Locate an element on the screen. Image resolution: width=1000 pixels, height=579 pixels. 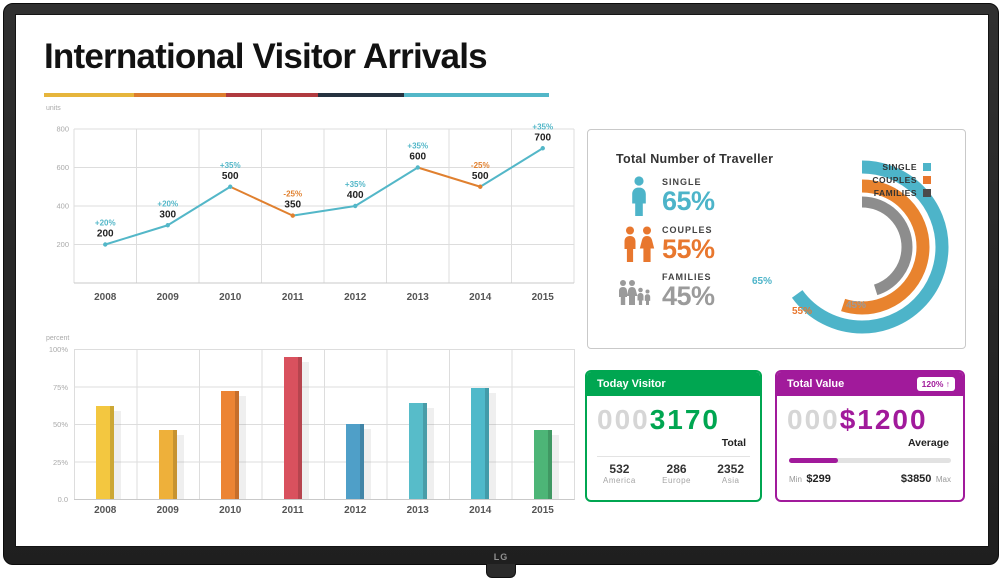
total-value-header: Total Value 120% ↑ is located at coordinates (870, 384).